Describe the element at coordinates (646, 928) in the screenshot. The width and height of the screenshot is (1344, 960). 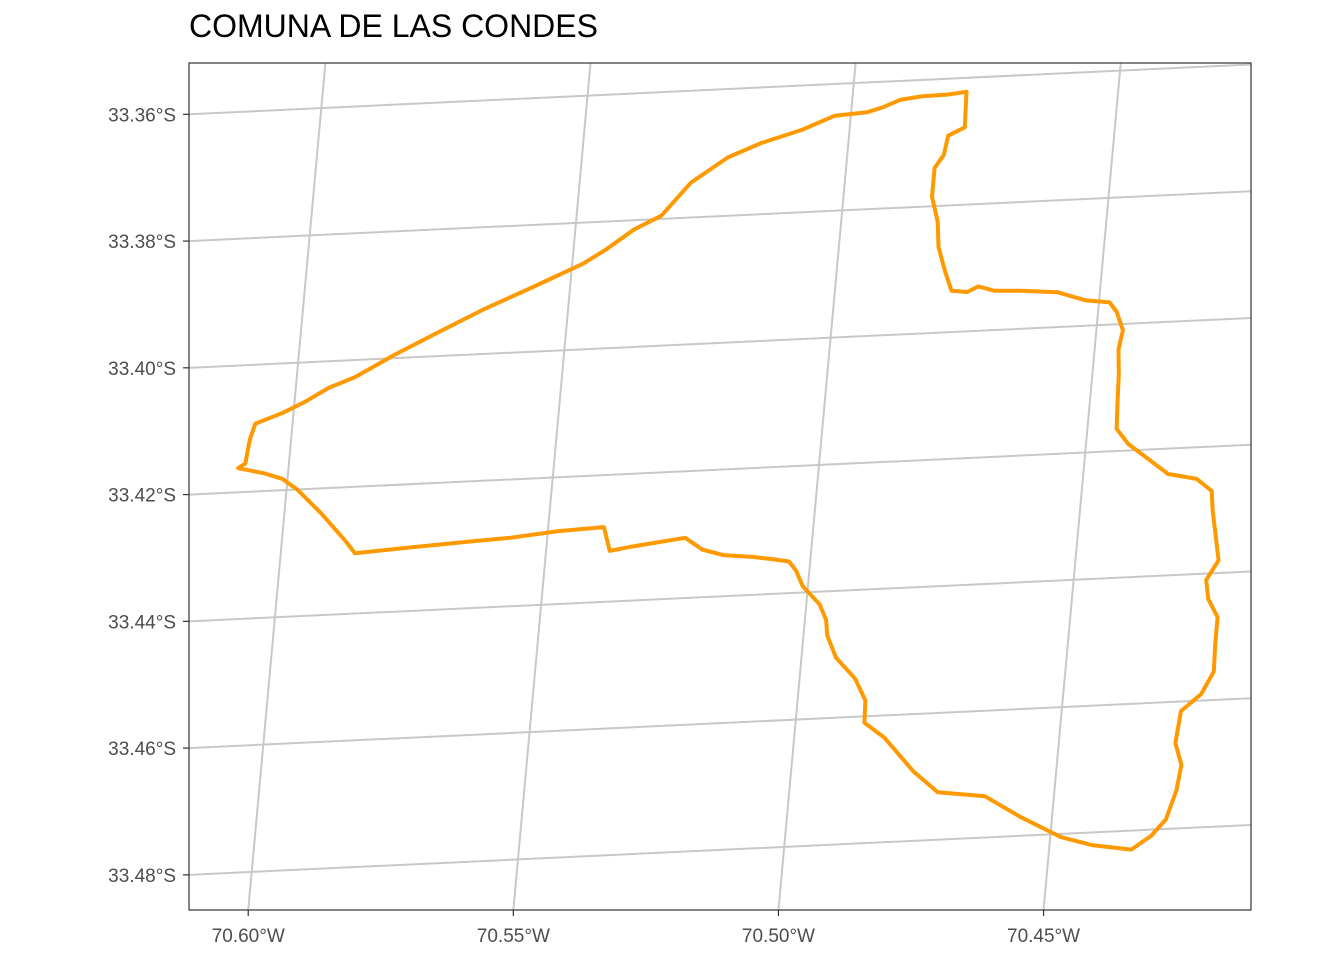
I see `longitude-axis: 70.60°W 70.55°W 70.50°W 70.45°W` at that location.